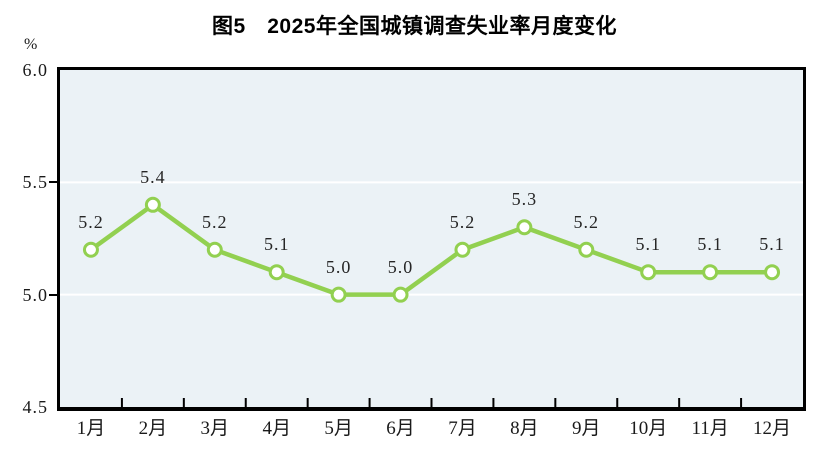 The width and height of the screenshot is (829, 454). What do you see at coordinates (35, 70) in the screenshot?
I see `y-axis-tick-label: 6.0` at bounding box center [35, 70].